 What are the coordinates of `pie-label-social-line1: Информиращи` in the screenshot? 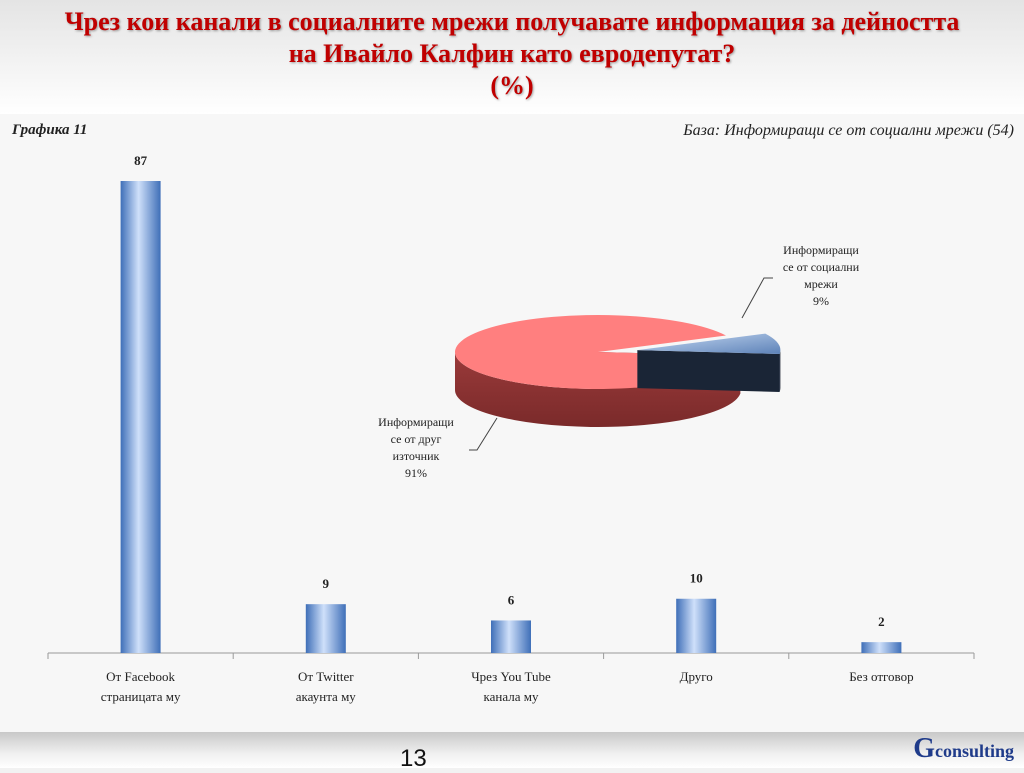 It's located at (821, 250).